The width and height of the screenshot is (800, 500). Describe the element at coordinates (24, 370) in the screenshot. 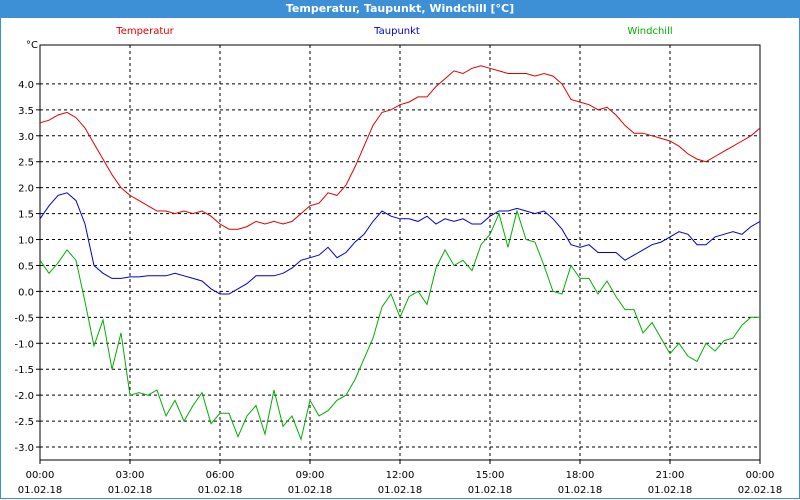

I see `y-tick-label: -1.5` at that location.